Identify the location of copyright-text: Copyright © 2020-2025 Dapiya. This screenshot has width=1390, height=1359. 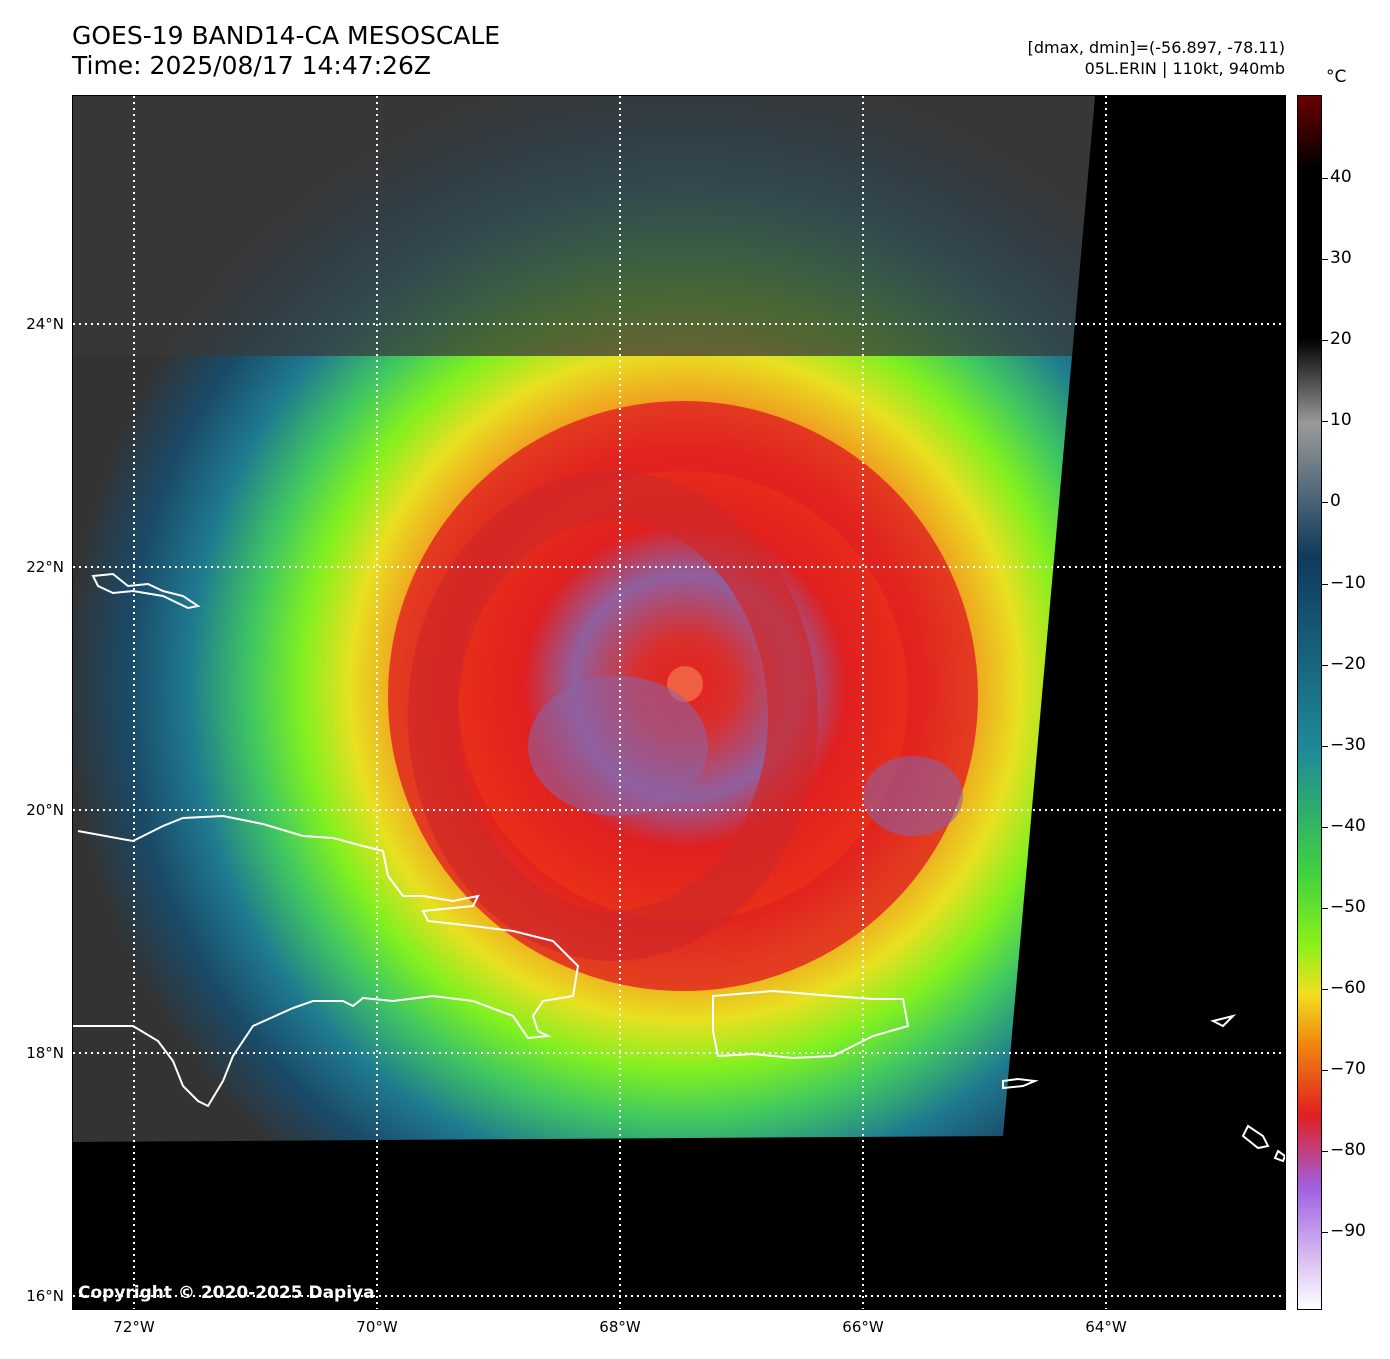
(226, 1293).